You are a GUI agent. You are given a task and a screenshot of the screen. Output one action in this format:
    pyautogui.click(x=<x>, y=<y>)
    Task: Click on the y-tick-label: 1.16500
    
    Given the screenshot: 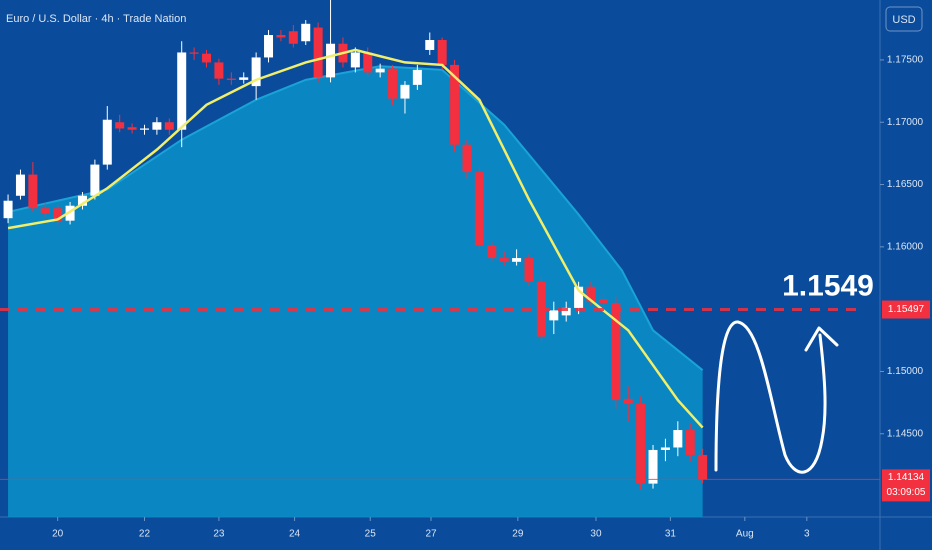 What is the action you would take?
    pyautogui.click(x=905, y=184)
    